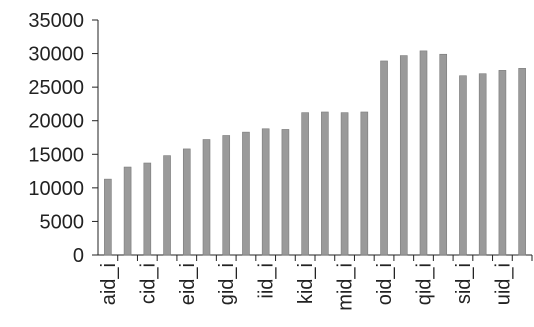 The image size is (534, 327). I want to click on bar-mid-i, so click(344, 184).